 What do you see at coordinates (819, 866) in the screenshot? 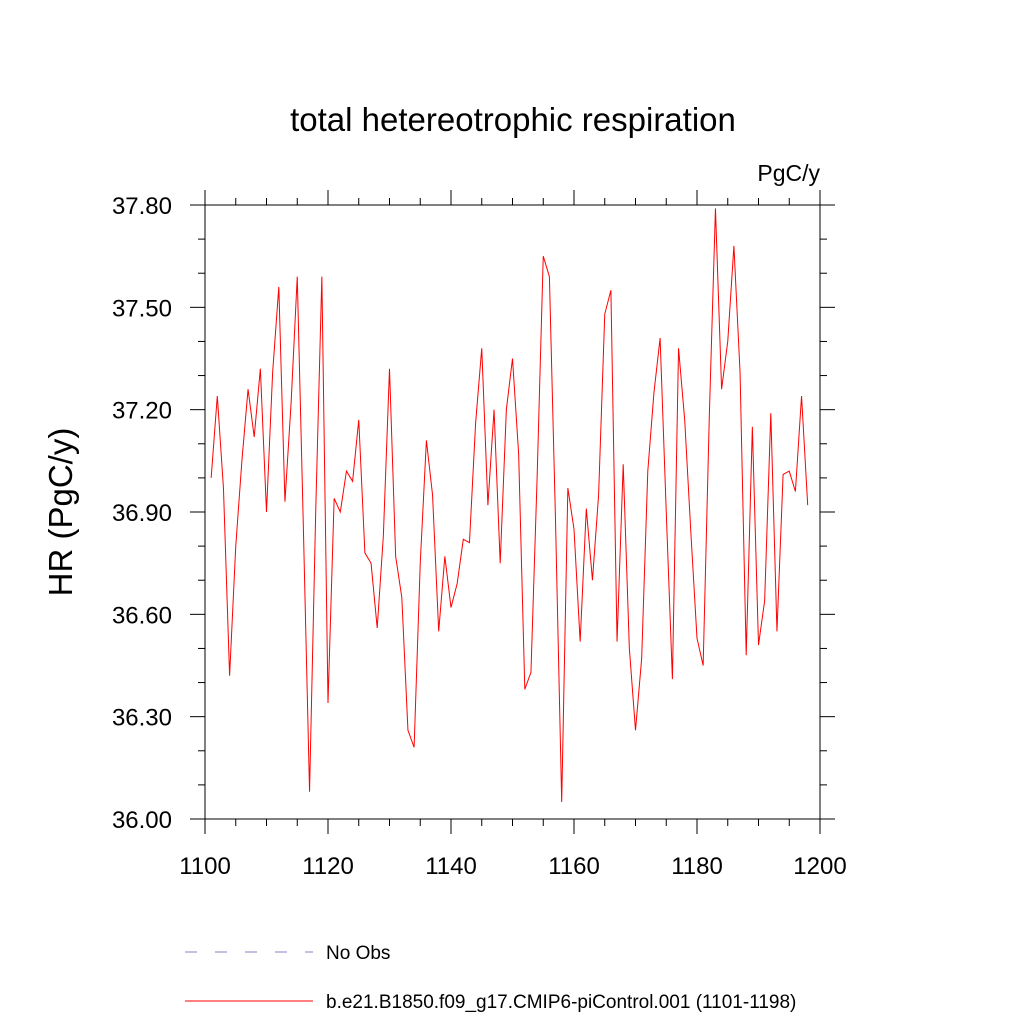
I see `x-tick-label: 1200` at bounding box center [819, 866].